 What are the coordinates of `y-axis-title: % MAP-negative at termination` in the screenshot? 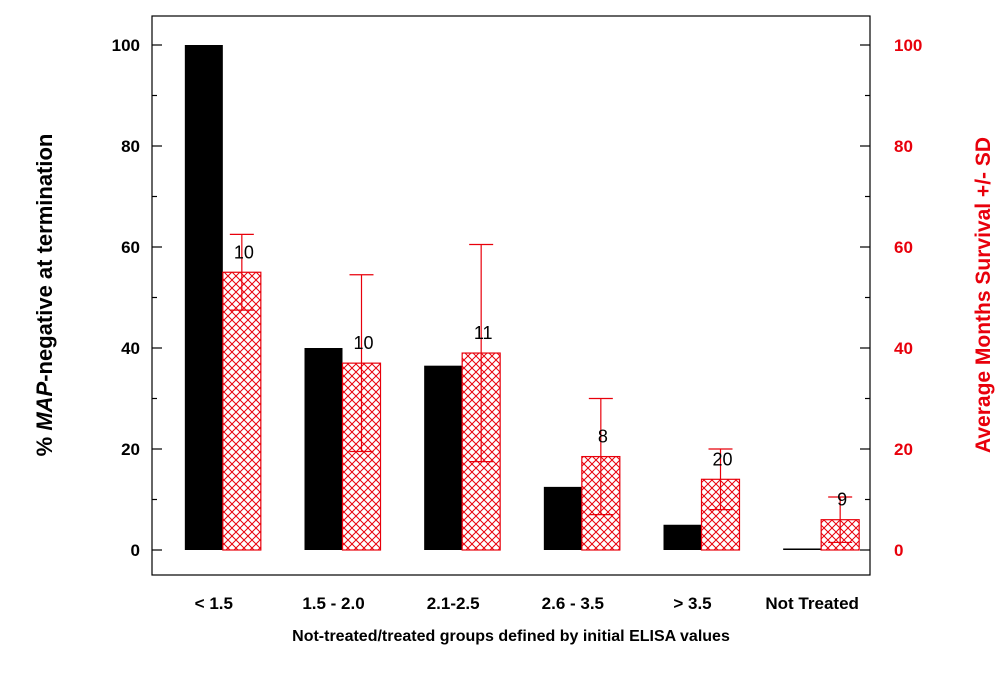 It's located at (44, 295).